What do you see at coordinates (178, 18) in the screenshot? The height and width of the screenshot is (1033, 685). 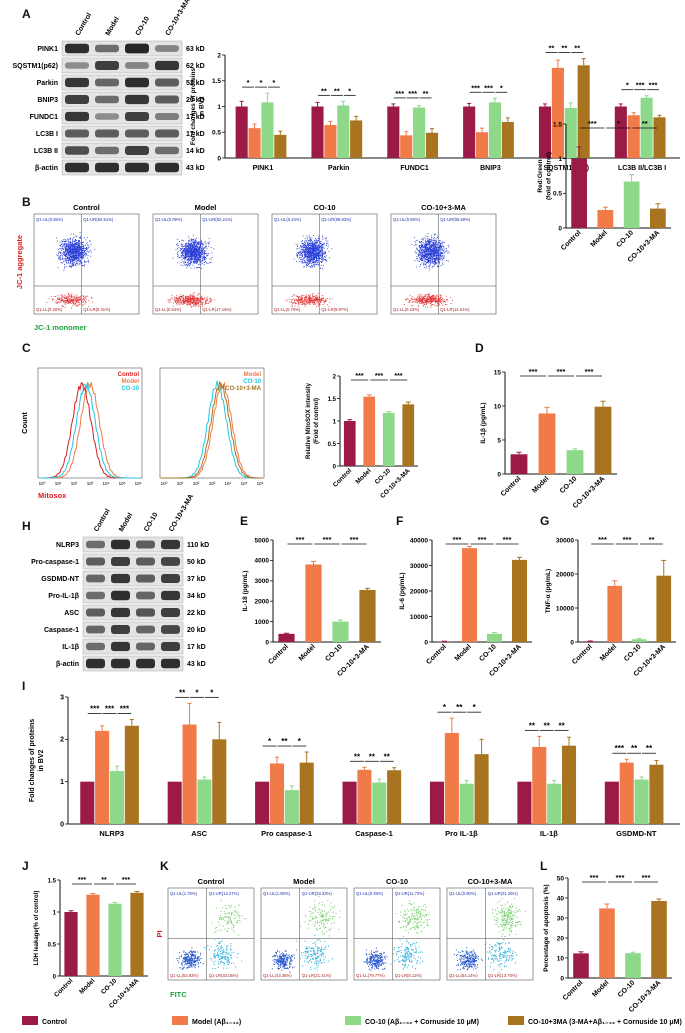 I see `lane-label: CO-10+3-MA` at bounding box center [178, 18].